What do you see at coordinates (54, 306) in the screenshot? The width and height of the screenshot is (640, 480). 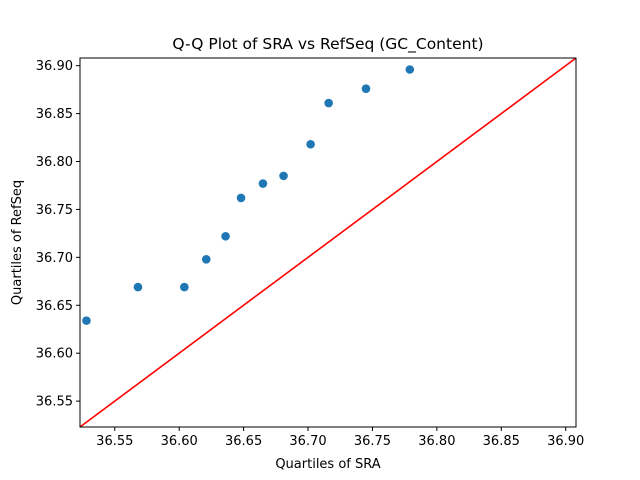 I see `y-tick-label: 36.65` at bounding box center [54, 306].